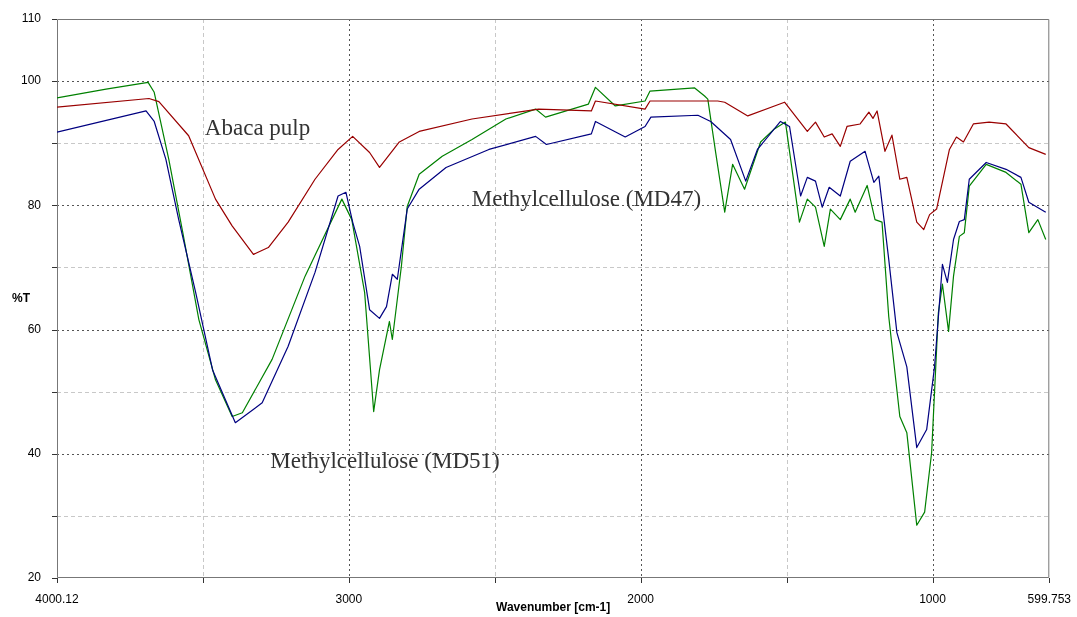 This screenshot has width=1077, height=617. Describe the element at coordinates (553, 607) in the screenshot. I see `x-axis-title: Wavenumber [cm-1]` at that location.